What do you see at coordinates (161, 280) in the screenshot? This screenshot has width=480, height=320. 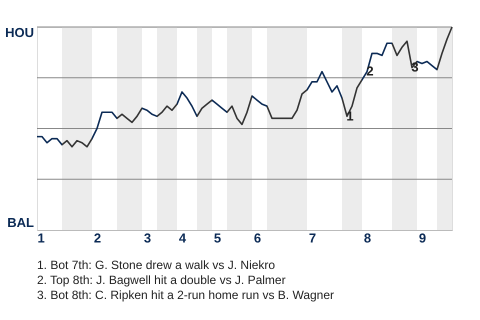 I see `text: 2. Top 8th: J. Bagwell hit a double vs J. Palmer` at bounding box center [161, 280].